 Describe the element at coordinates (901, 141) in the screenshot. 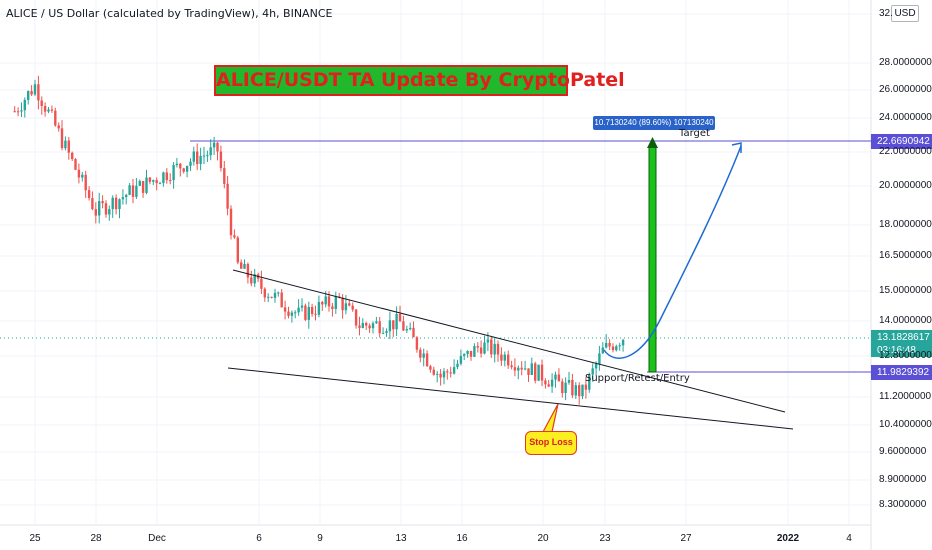

I see `target-price-tag: 22.6690942` at that location.